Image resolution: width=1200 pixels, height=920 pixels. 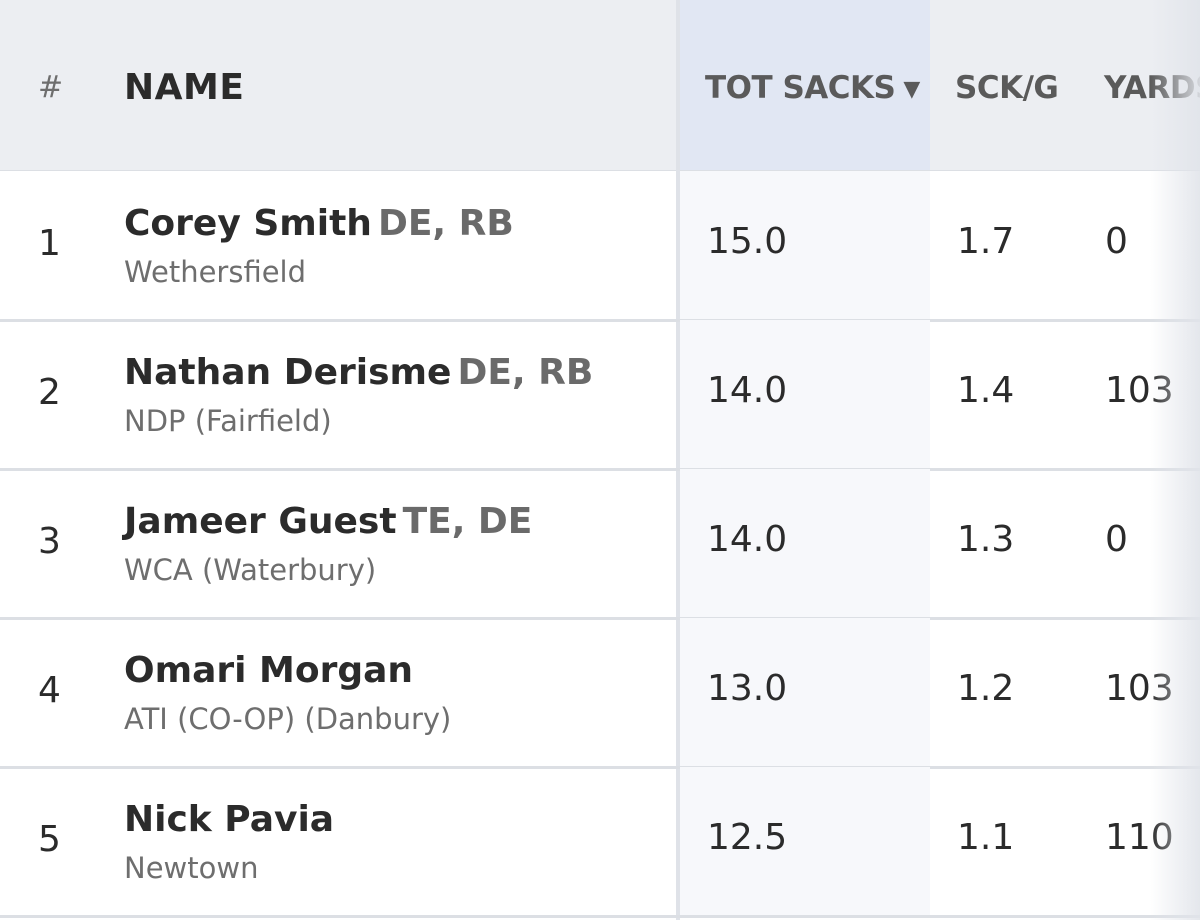 I want to click on yards-cell: 110, so click(x=1139, y=837).